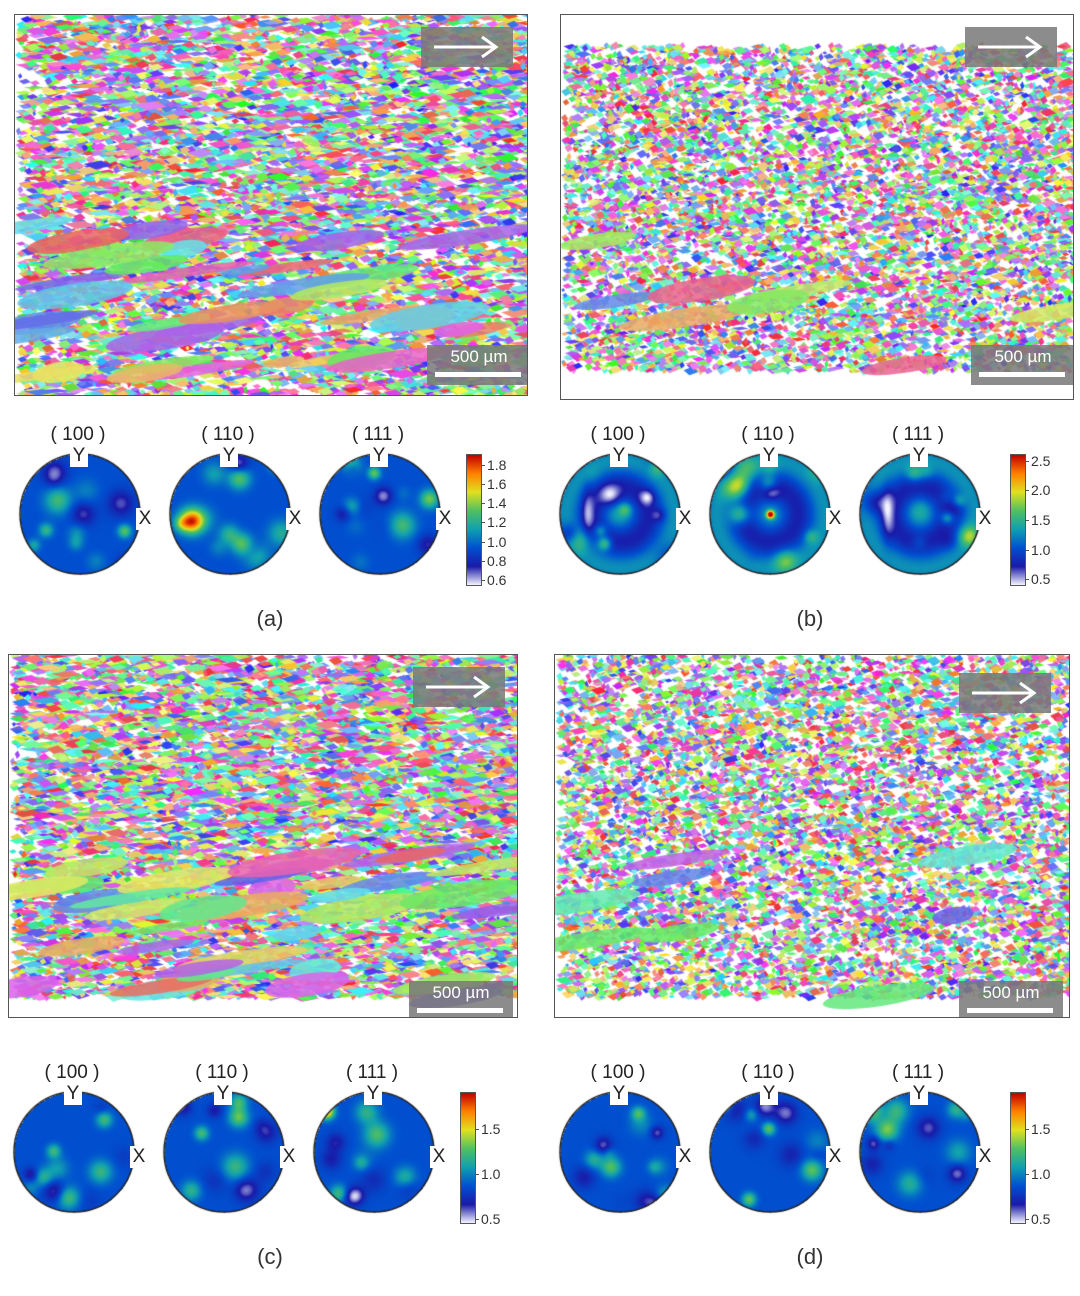 The image size is (1080, 1296). Describe the element at coordinates (1041, 490) in the screenshot. I see `colorbar-tick-label: 2.0` at that location.